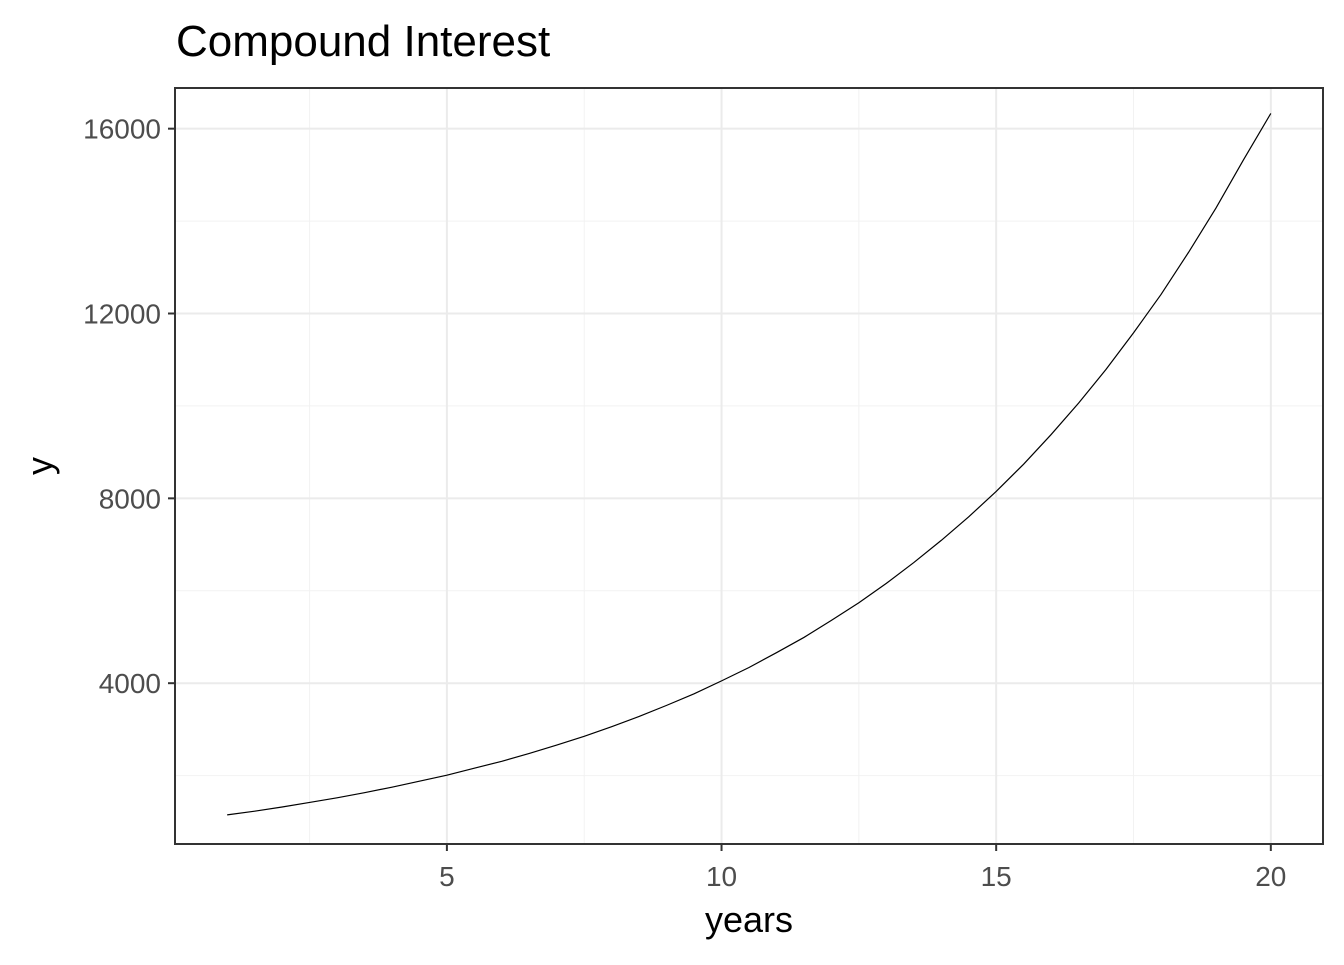 The width and height of the screenshot is (1344, 965). Describe the element at coordinates (122, 129) in the screenshot. I see `y-tick-label: 16000` at that location.